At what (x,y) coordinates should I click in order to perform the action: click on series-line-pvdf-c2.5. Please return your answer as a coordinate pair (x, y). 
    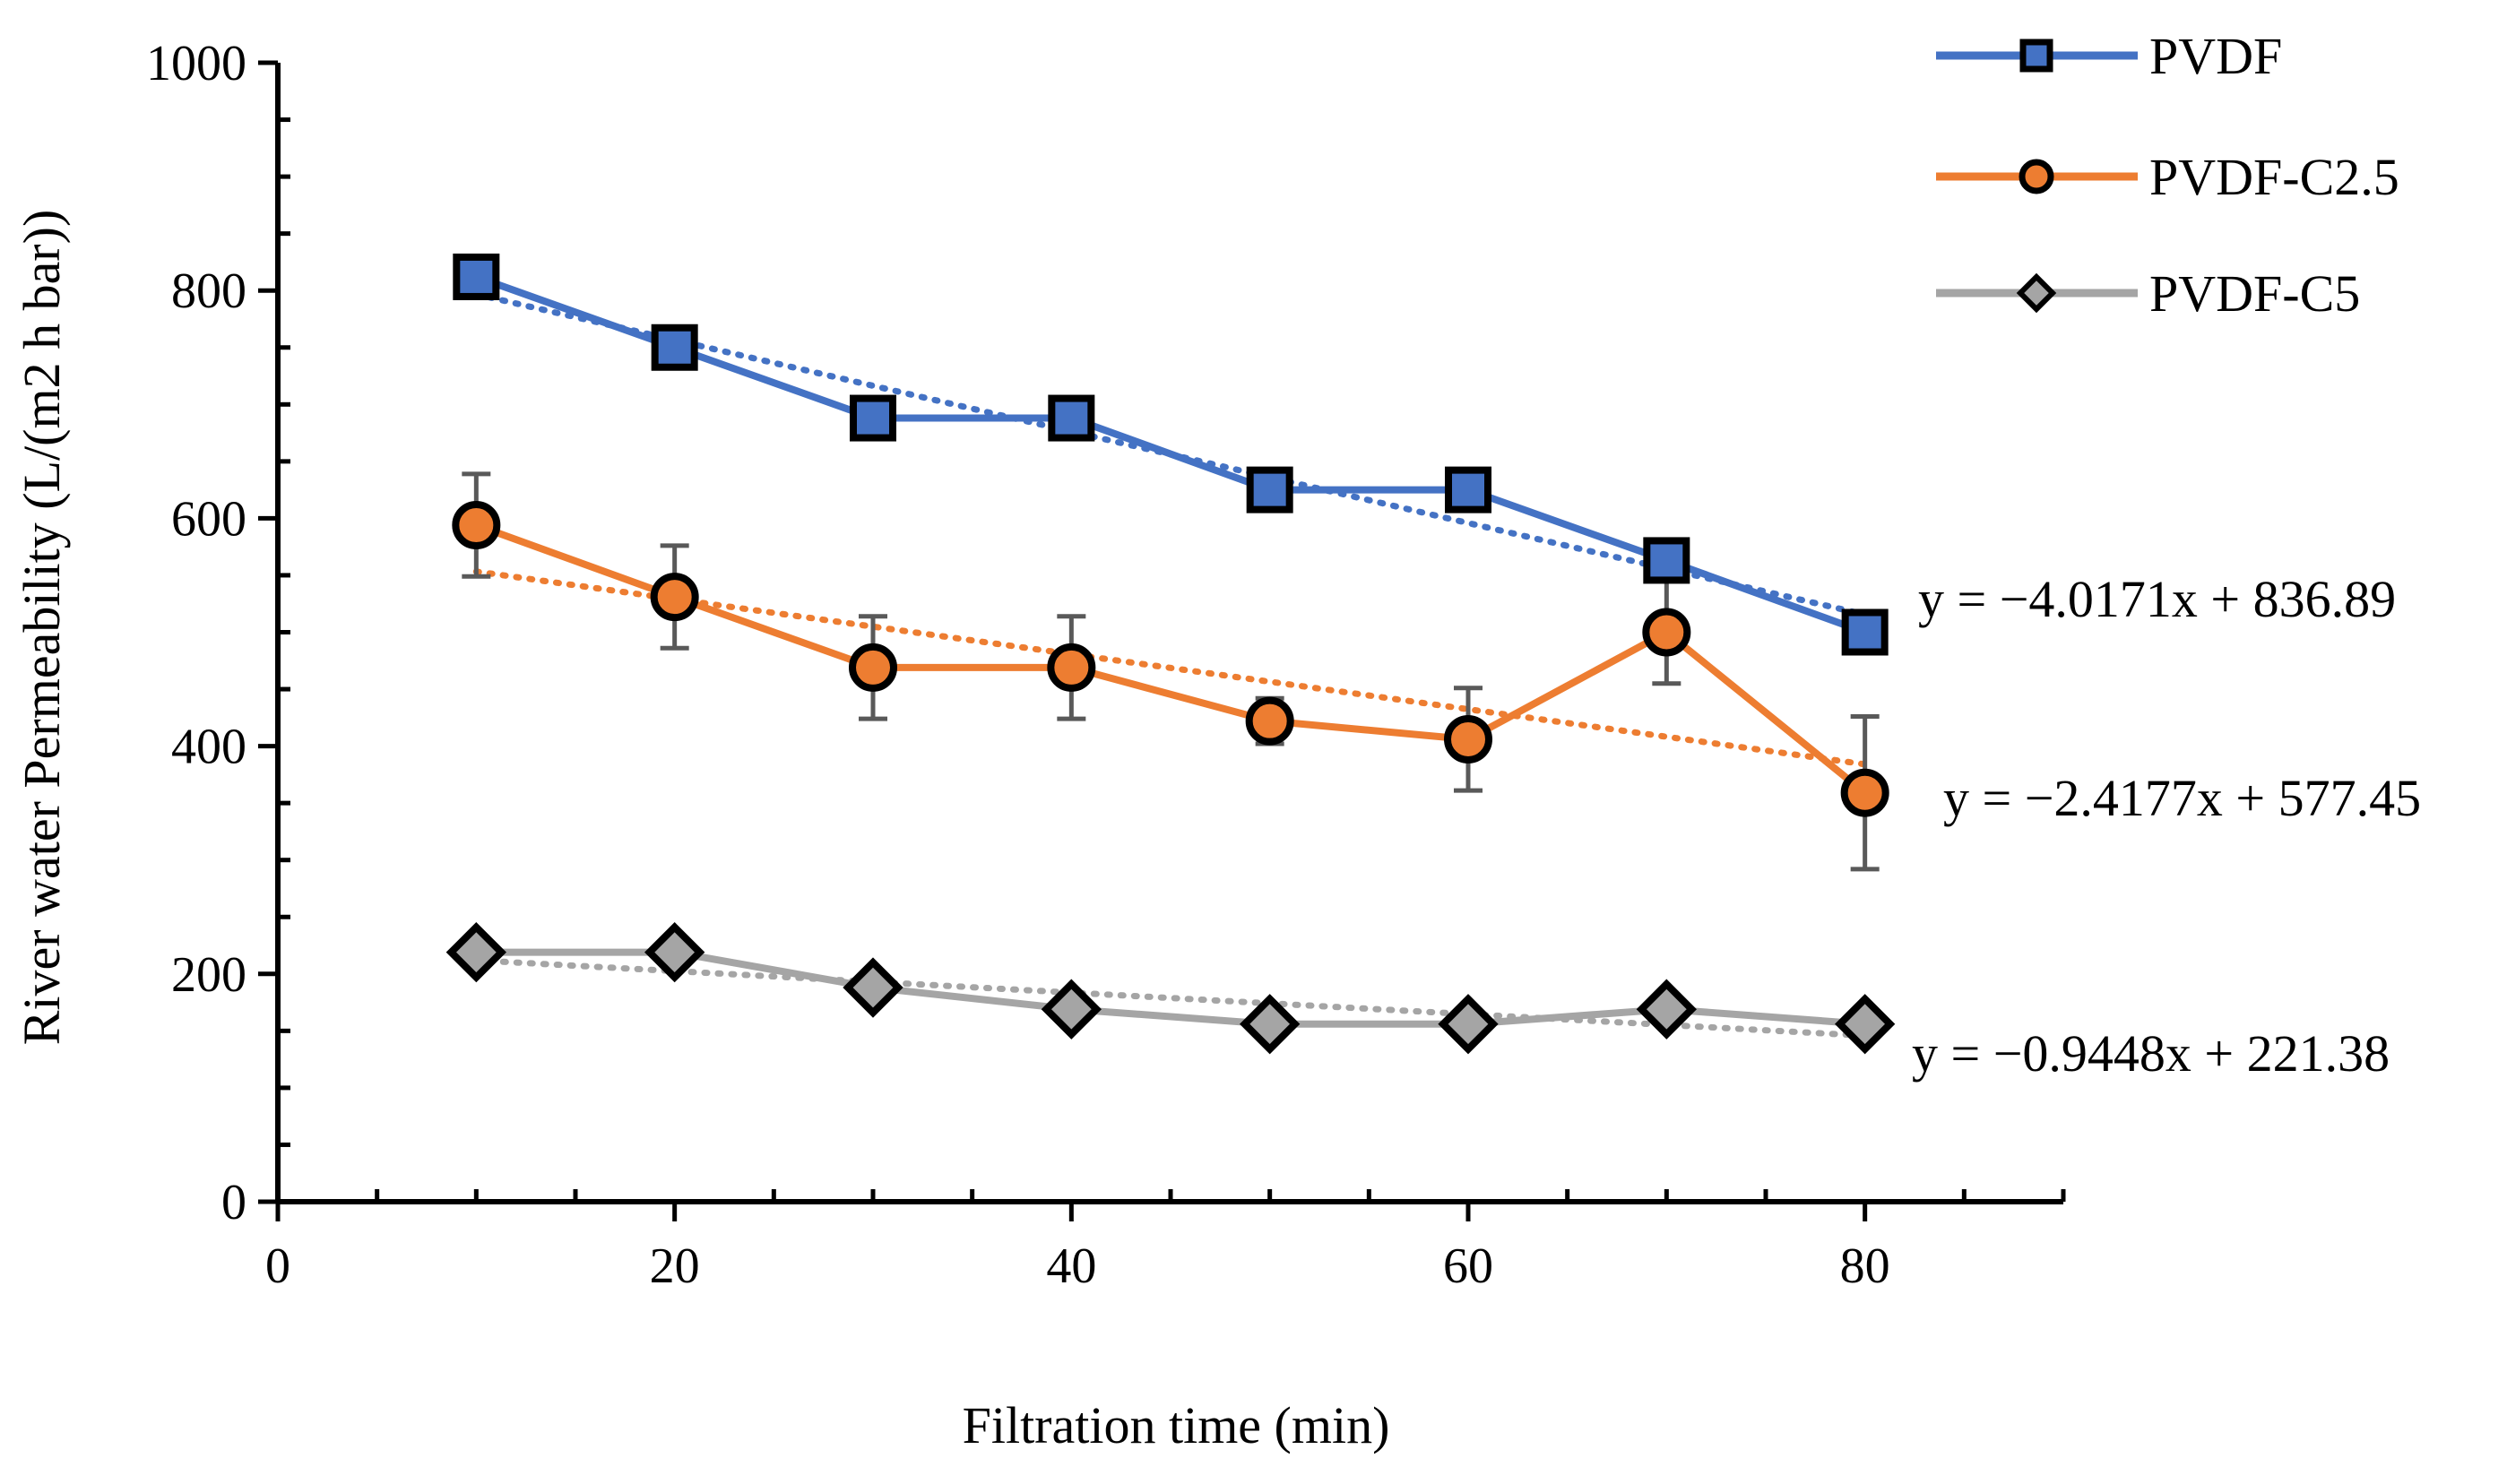
    Looking at the image, I should click on (1171, 659).